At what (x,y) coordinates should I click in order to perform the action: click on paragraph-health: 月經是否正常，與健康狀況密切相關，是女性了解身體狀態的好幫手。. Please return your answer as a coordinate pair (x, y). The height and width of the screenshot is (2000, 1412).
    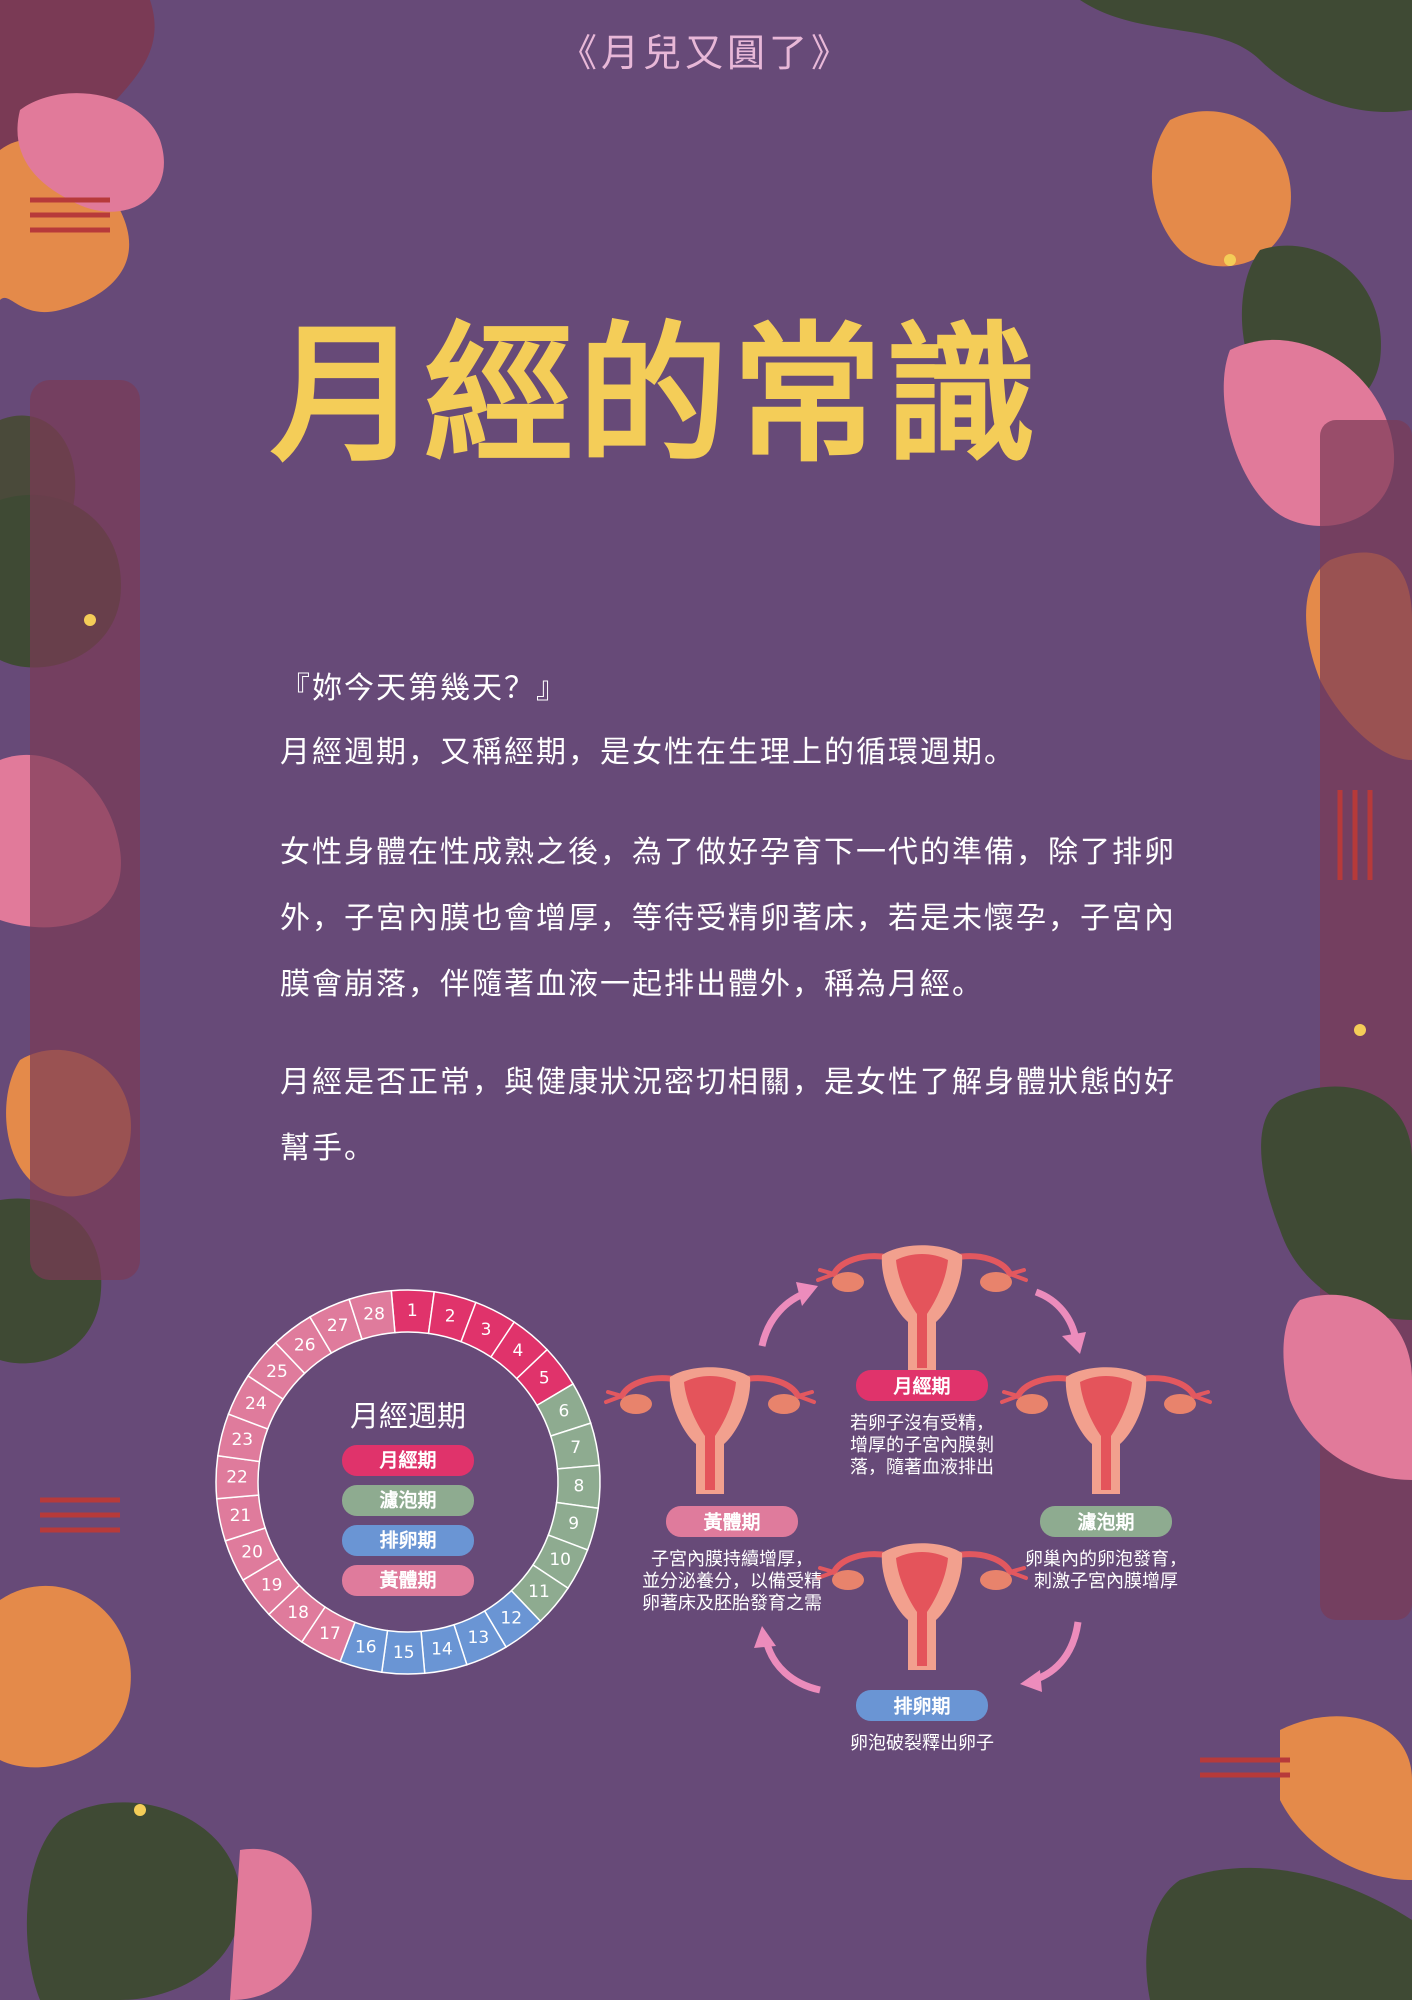
    Looking at the image, I should click on (728, 1115).